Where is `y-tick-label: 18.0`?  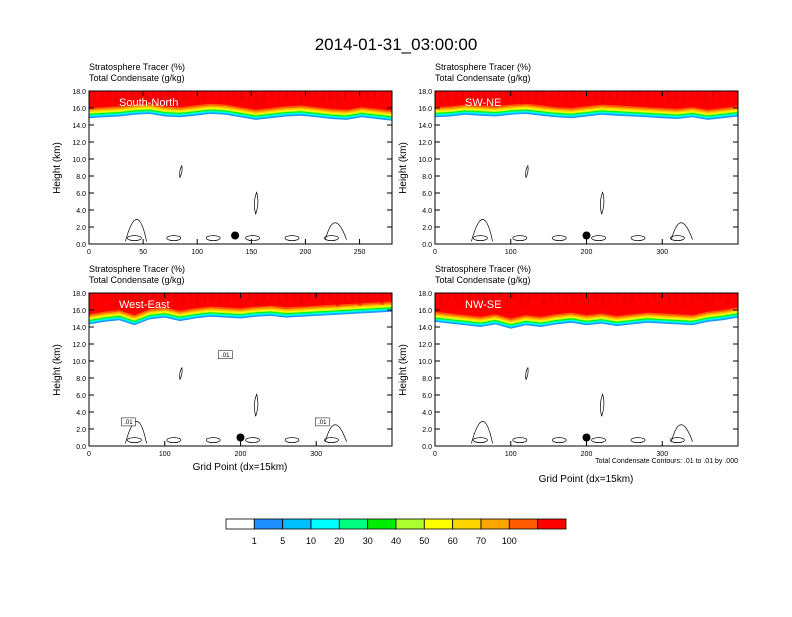
y-tick-label: 18.0 is located at coordinates (425, 294).